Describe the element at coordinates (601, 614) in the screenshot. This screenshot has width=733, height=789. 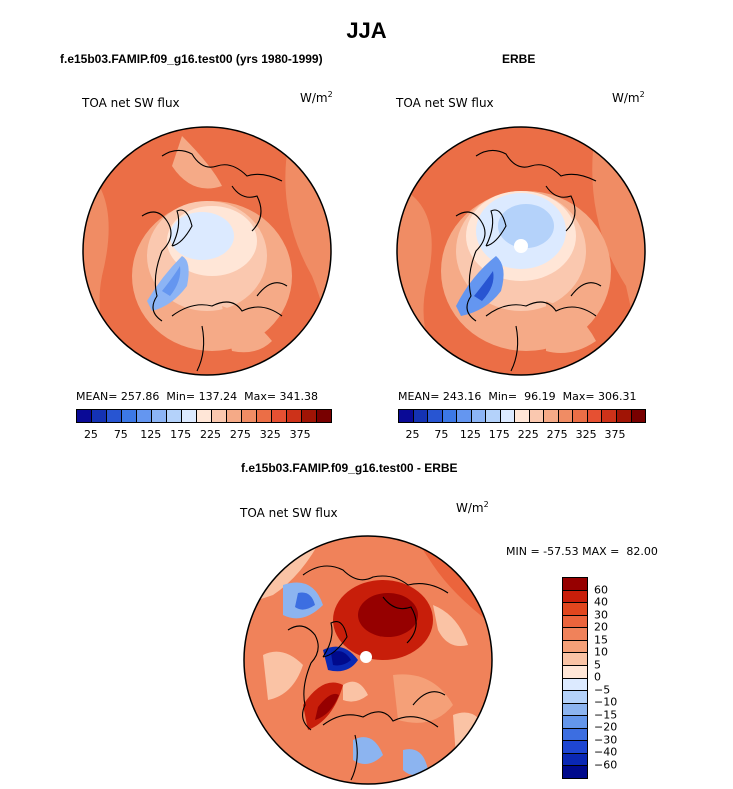
I see `colorbar-tick-label: 30` at that location.